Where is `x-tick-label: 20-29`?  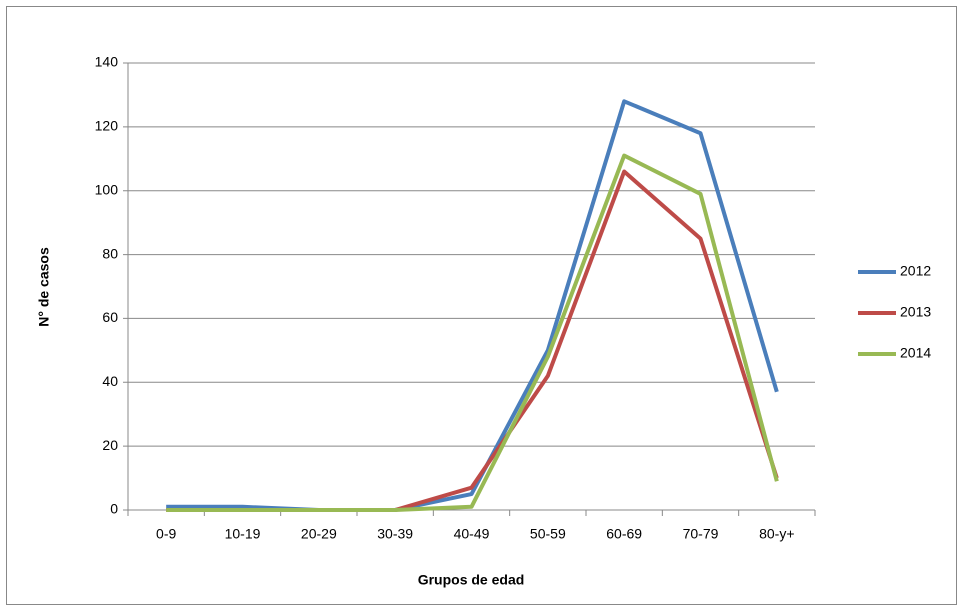 x-tick-label: 20-29 is located at coordinates (319, 534).